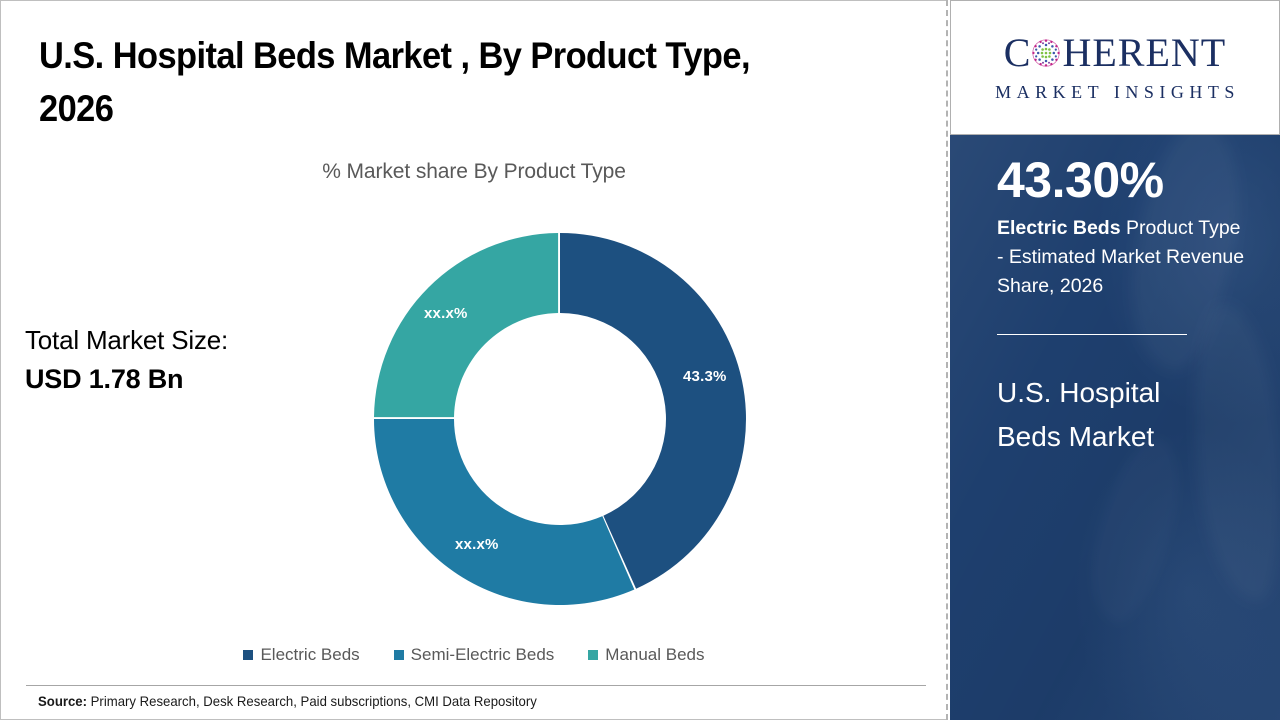 Image resolution: width=1280 pixels, height=720 pixels. I want to click on legend-item-electric-beds: Electric Beds, so click(301, 655).